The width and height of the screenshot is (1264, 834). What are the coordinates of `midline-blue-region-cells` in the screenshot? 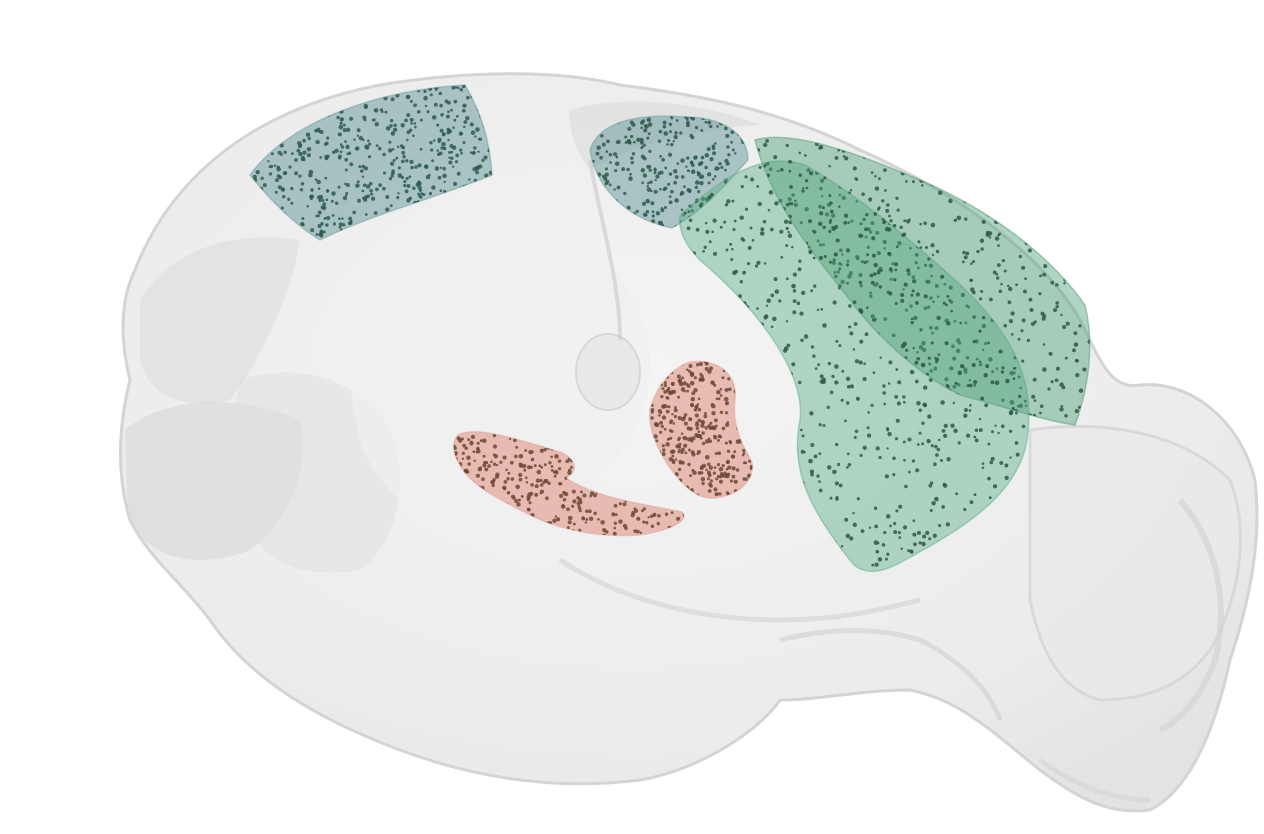 It's located at (669, 172).